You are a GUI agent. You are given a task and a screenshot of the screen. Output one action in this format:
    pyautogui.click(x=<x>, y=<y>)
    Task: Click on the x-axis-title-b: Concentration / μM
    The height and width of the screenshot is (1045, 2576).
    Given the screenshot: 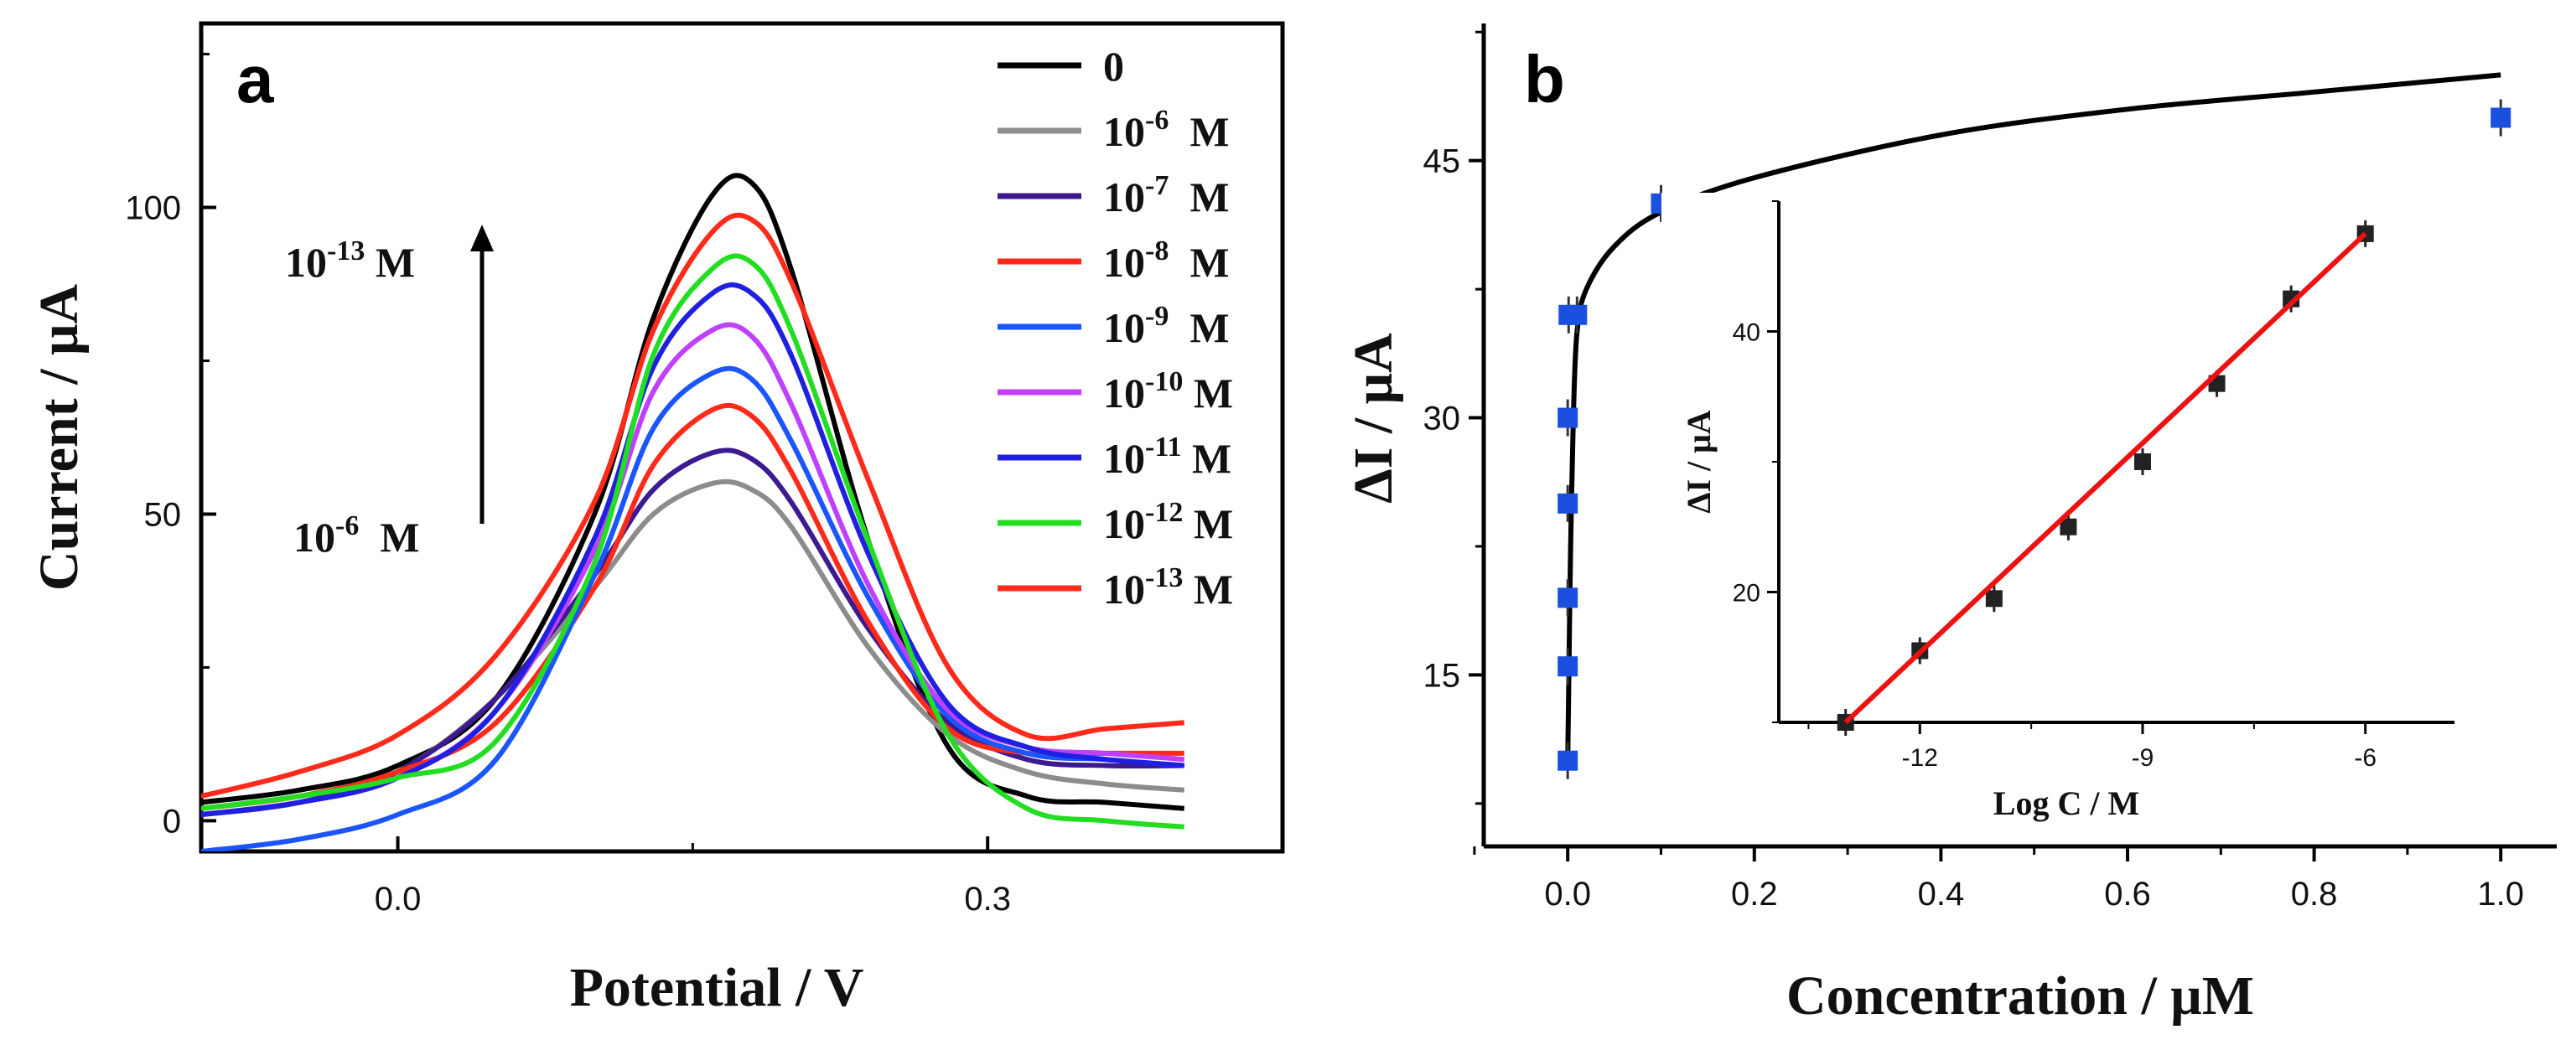 What is the action you would take?
    pyautogui.click(x=2020, y=996)
    